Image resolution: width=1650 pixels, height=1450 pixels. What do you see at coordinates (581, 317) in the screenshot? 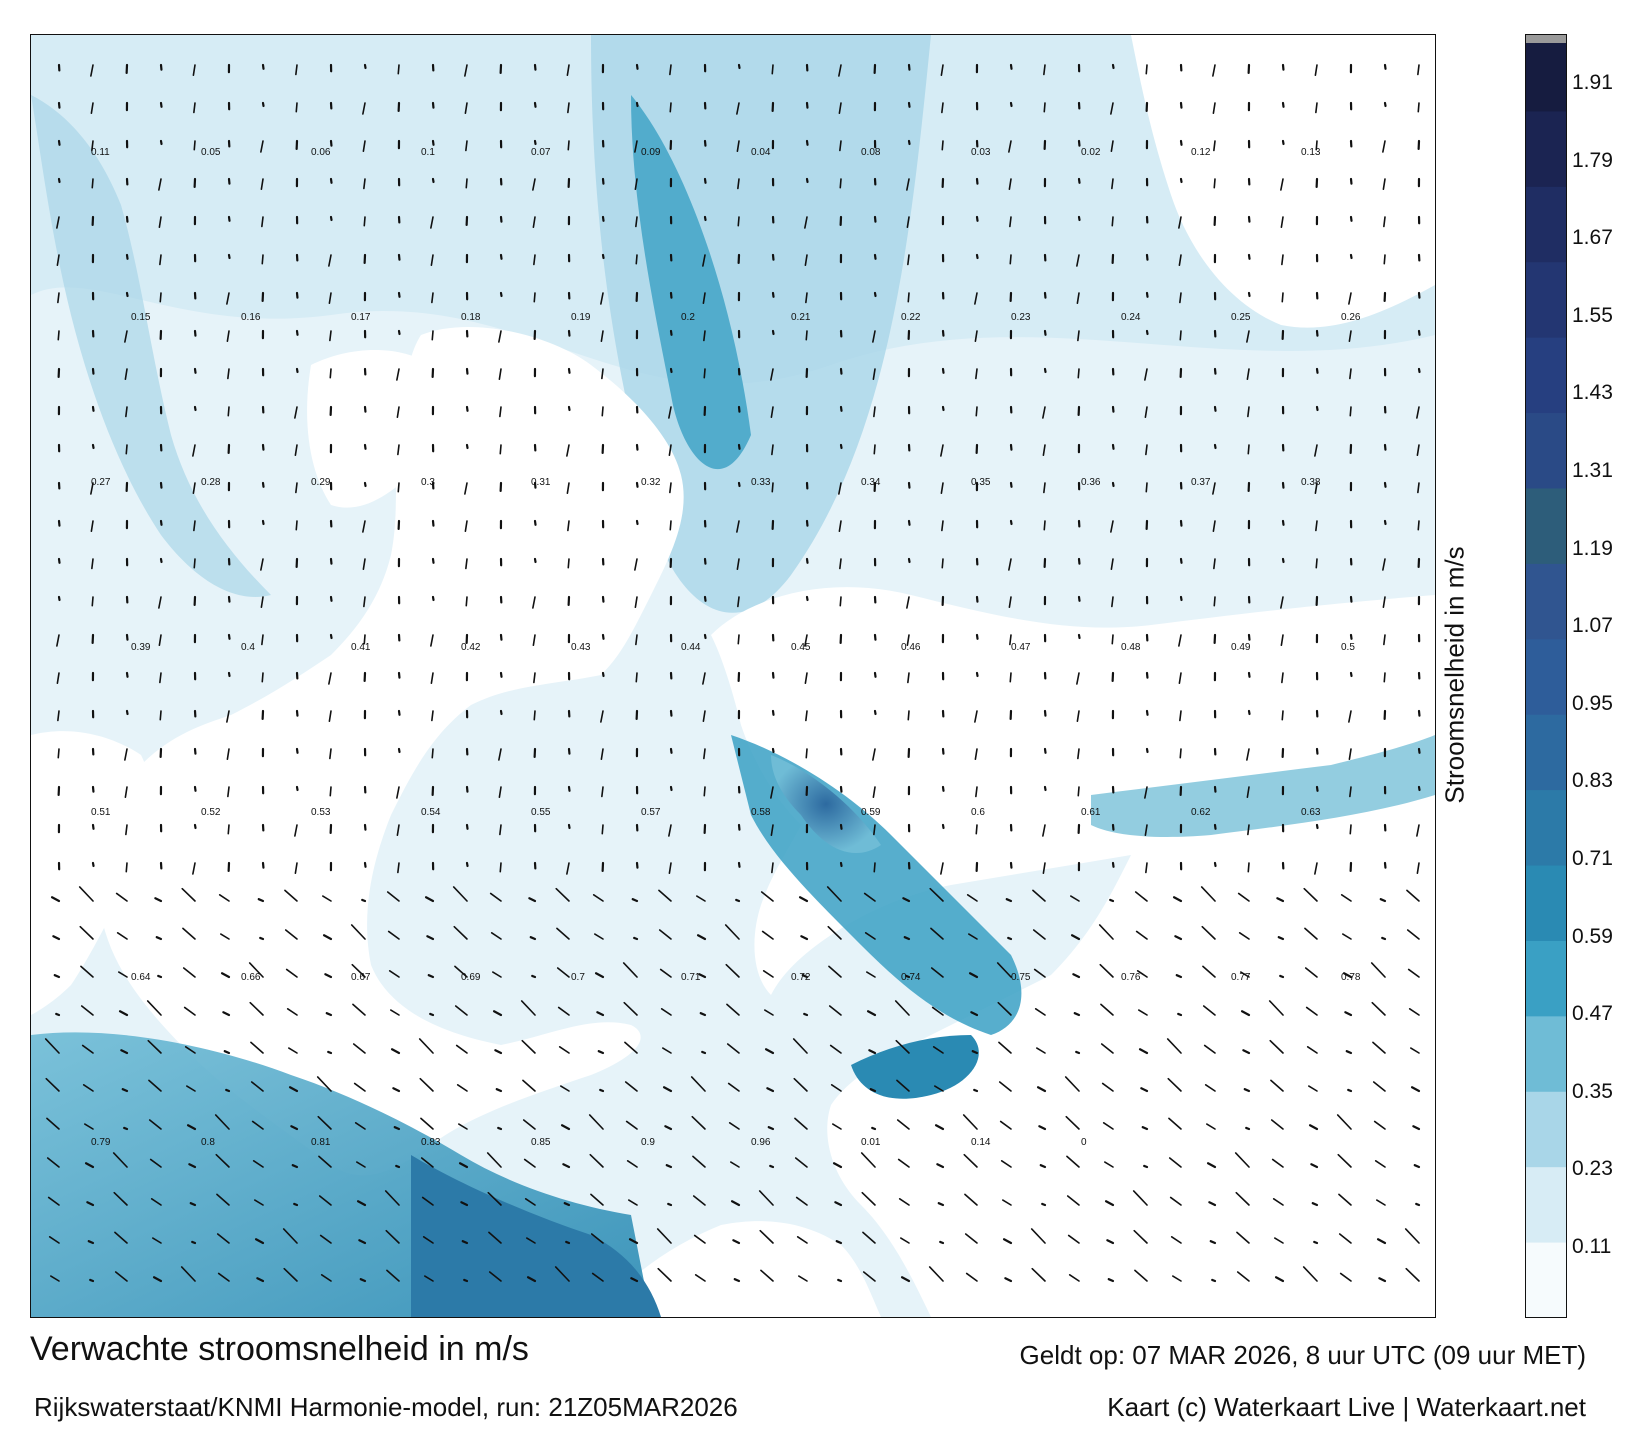
I see `current-value-label: 0.19` at bounding box center [581, 317].